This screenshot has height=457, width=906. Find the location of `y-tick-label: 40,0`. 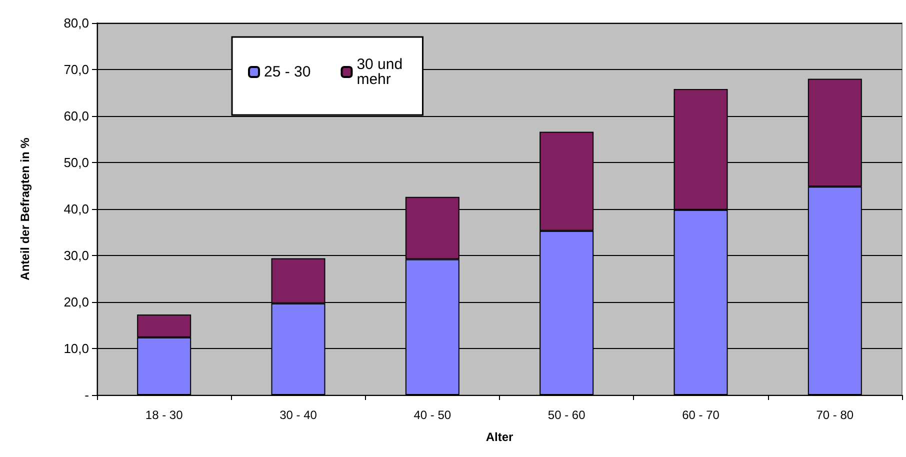

y-tick-label: 40,0 is located at coordinates (76, 209).